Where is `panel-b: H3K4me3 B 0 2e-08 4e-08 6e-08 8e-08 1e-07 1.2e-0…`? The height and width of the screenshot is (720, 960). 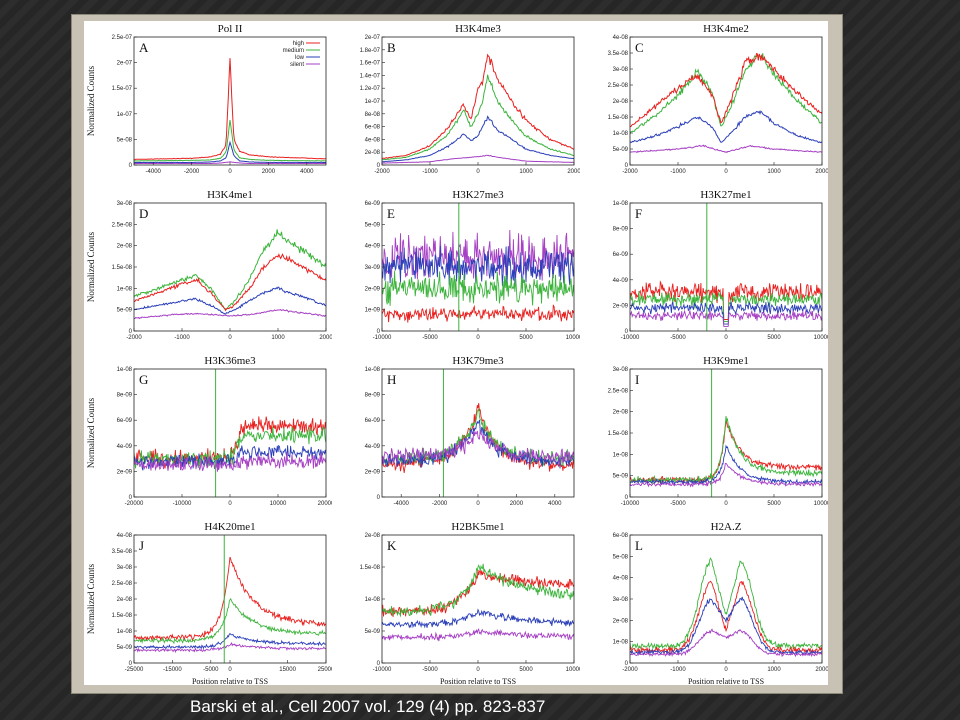 panel-b: H3K4me3 B 0 2e-08 4e-08 6e-08 8e-08 1e-07 1.2e-0… is located at coordinates (456, 104).